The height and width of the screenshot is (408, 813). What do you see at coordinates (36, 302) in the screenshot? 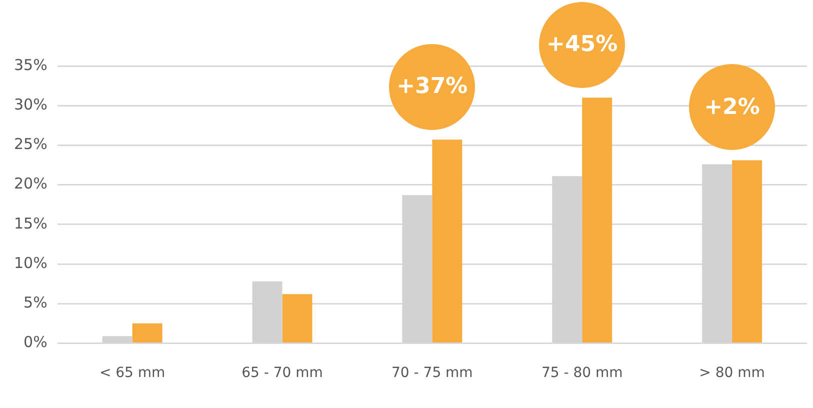
I see `y-tick-label: 5%` at bounding box center [36, 302].